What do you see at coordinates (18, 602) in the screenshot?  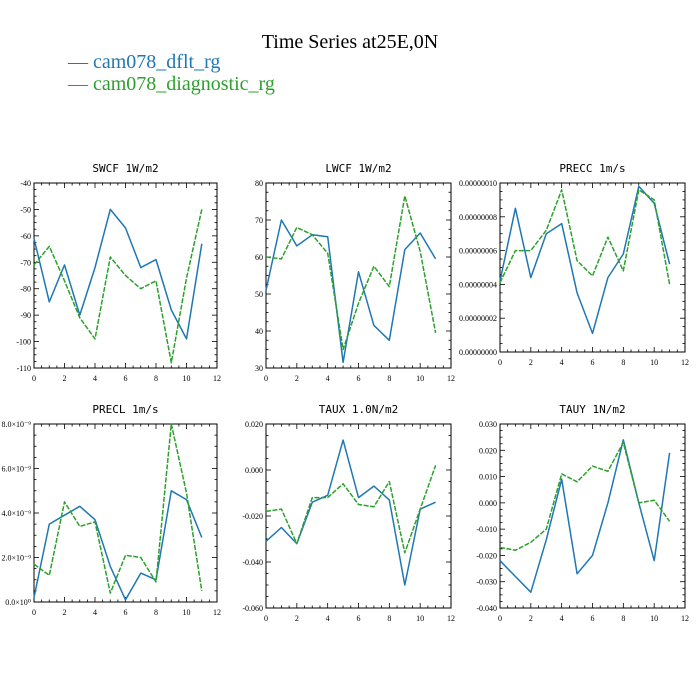 I see `y-tick-label: 0.0×10⁰` at bounding box center [18, 602].